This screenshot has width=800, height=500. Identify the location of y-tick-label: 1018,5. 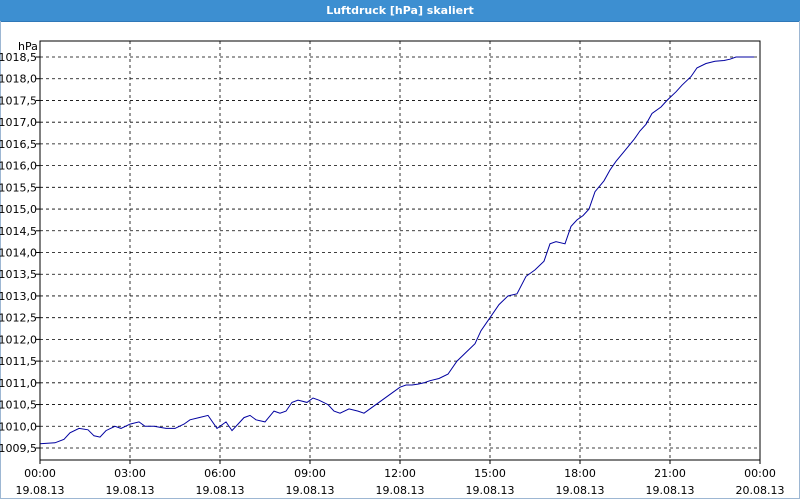
(18, 57).